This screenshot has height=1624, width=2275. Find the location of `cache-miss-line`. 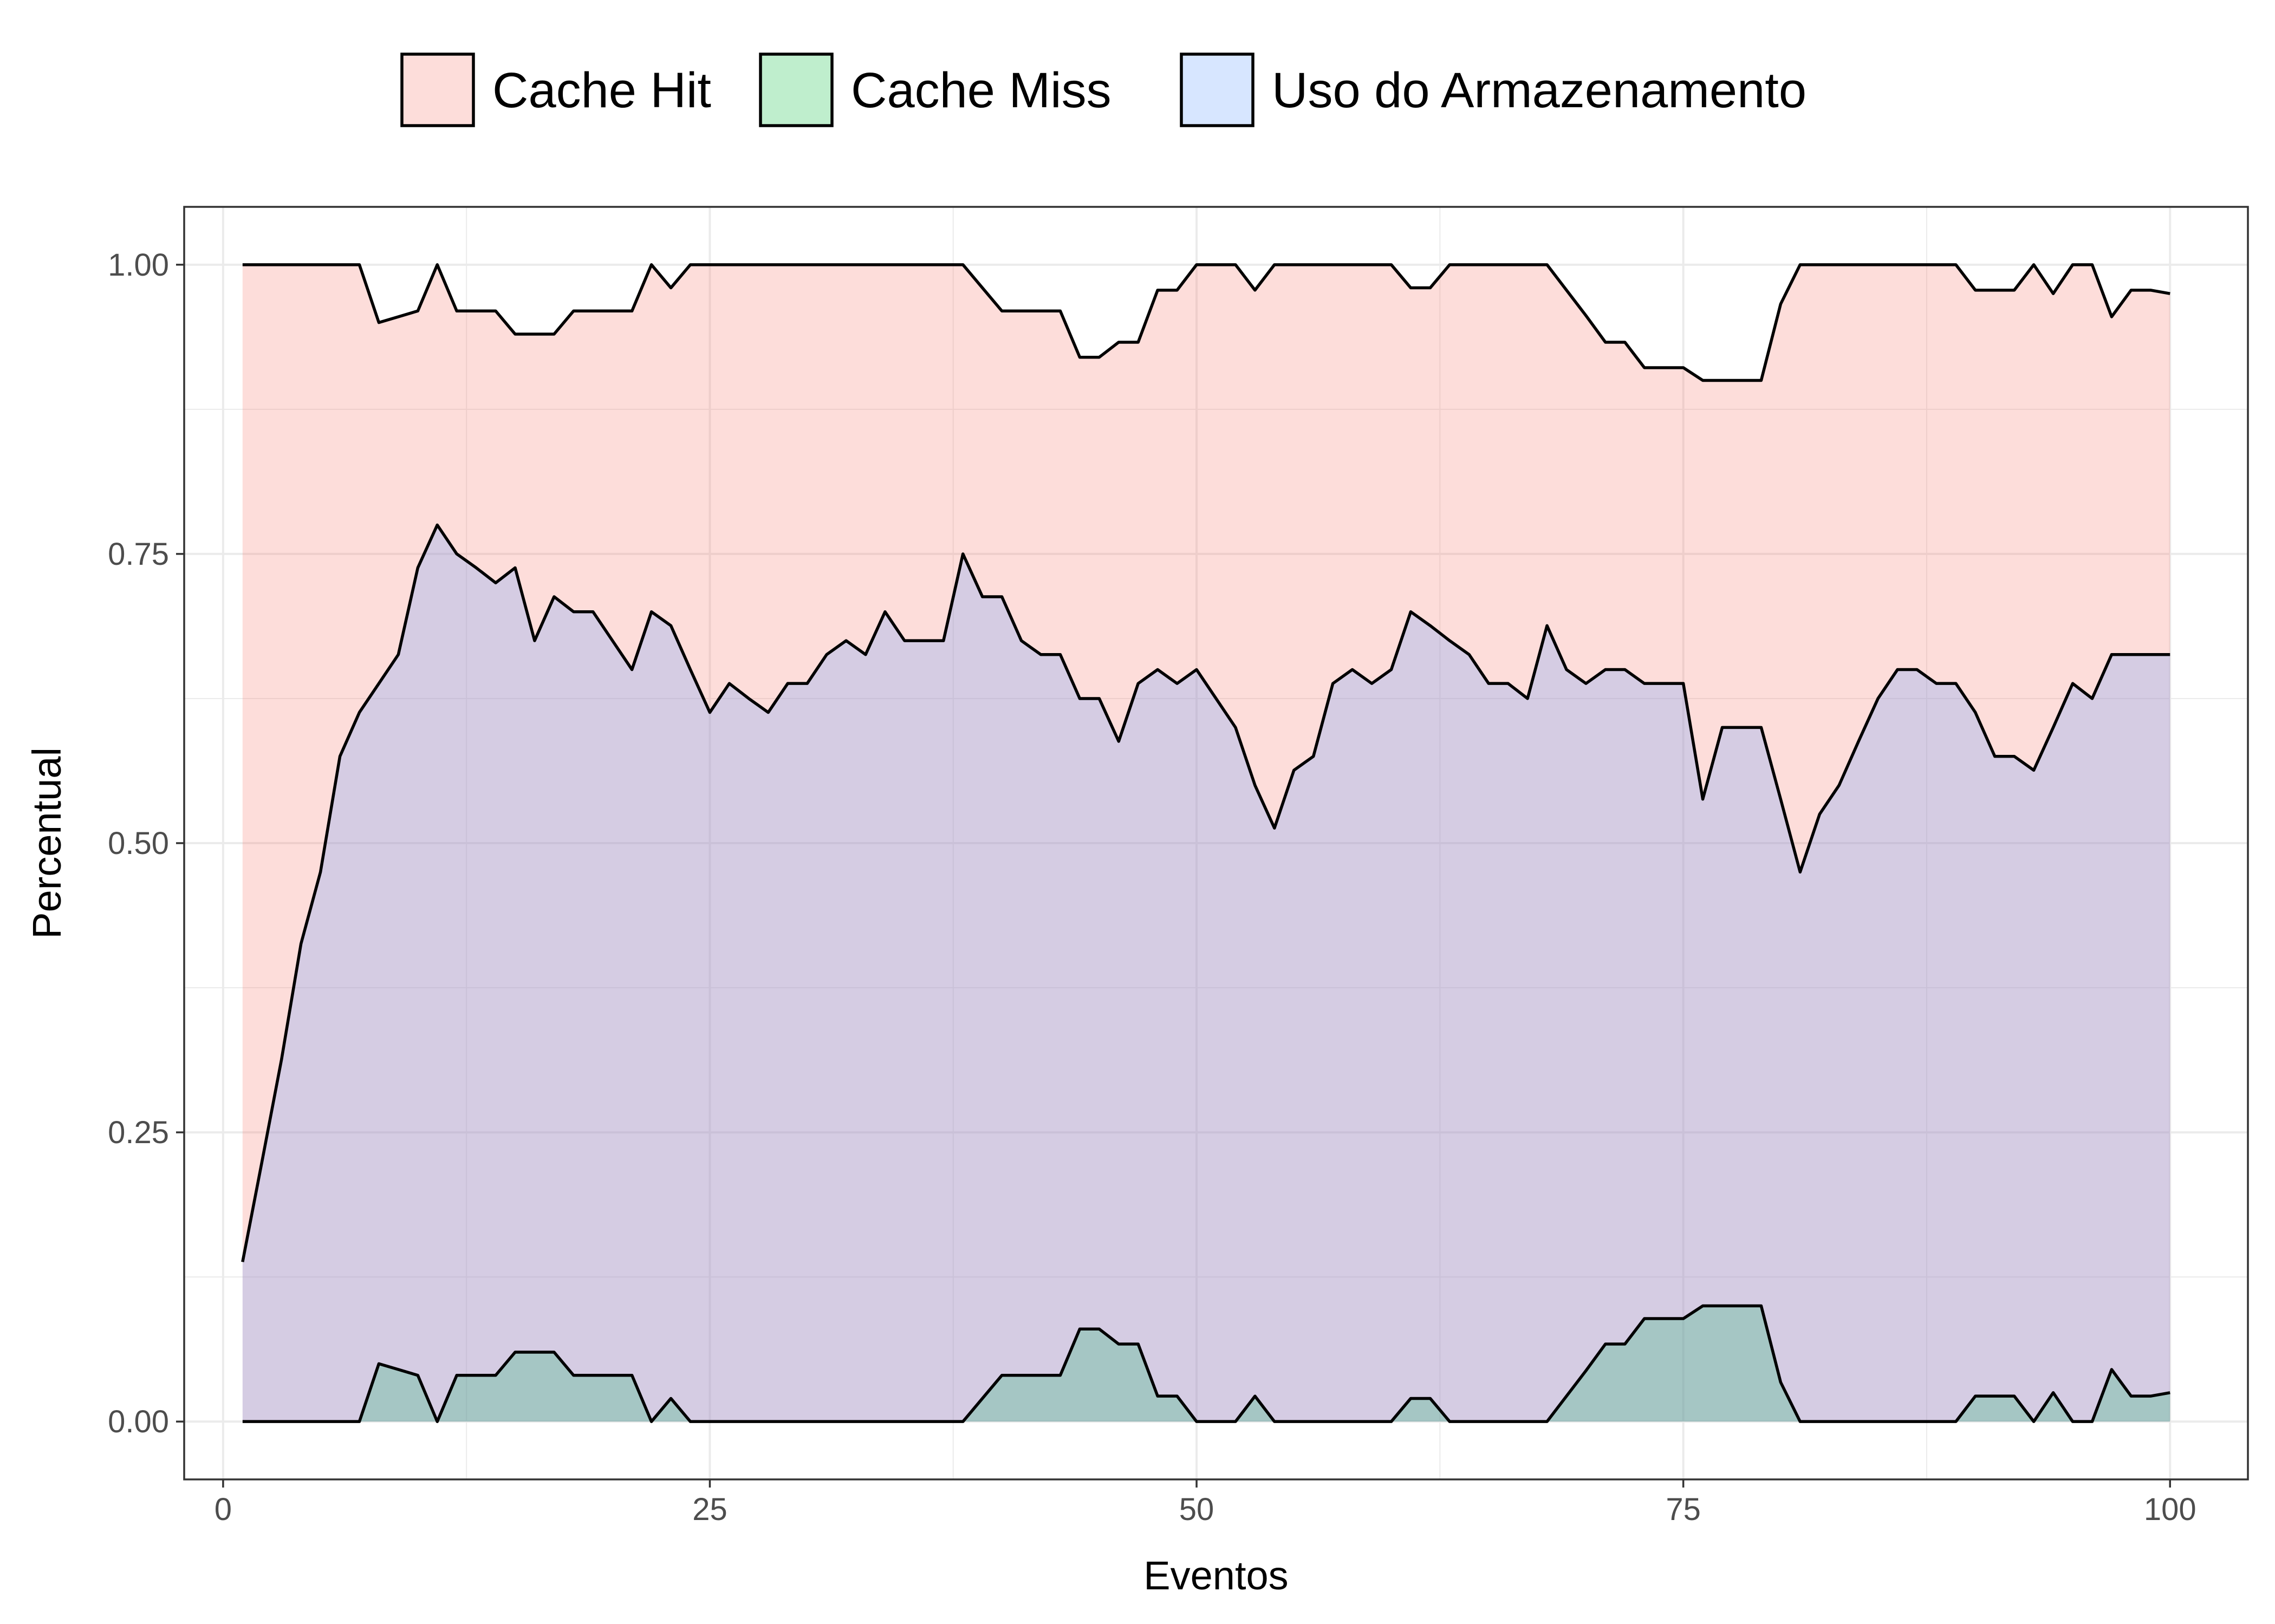

cache-miss-line is located at coordinates (1206, 1363).